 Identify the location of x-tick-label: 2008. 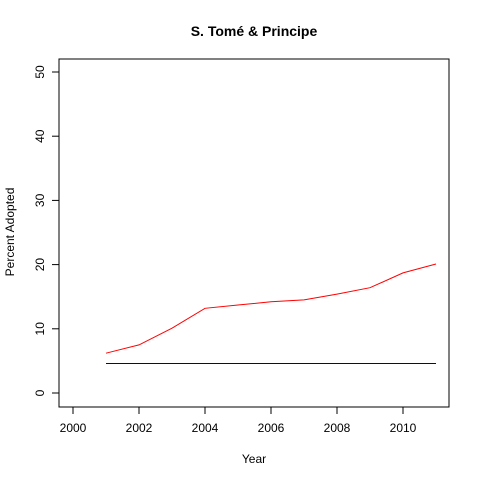
(337, 428).